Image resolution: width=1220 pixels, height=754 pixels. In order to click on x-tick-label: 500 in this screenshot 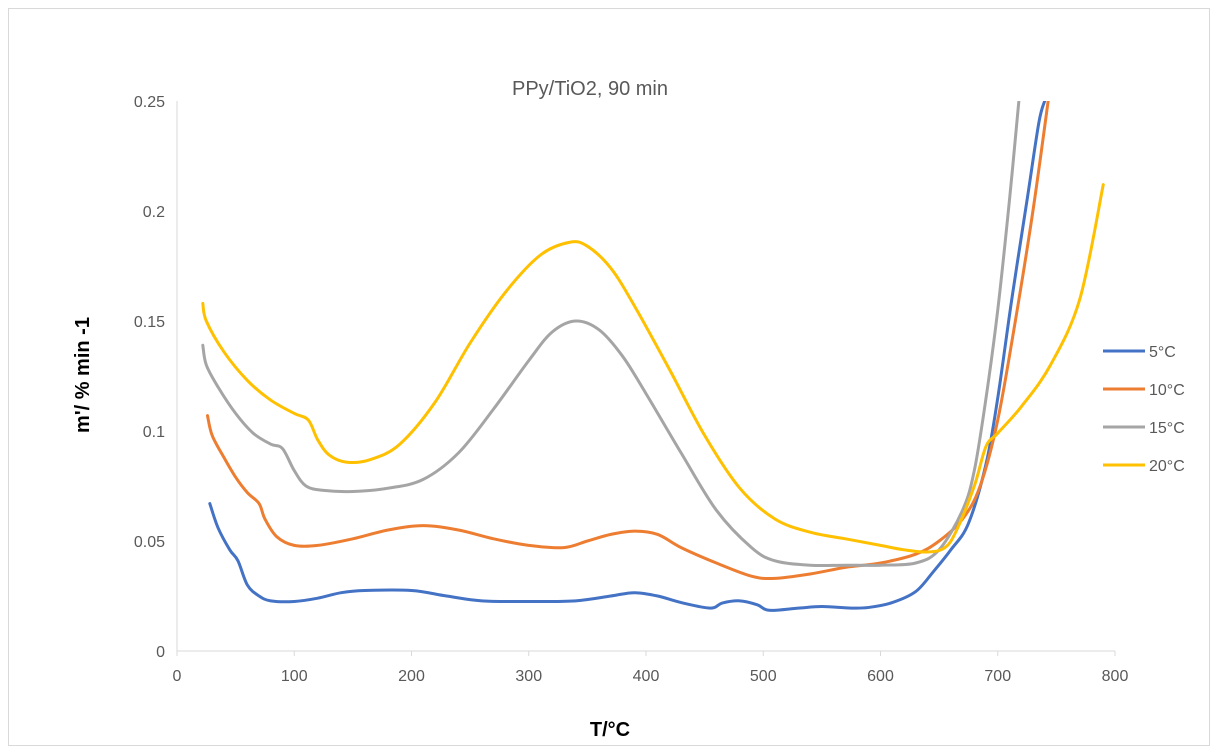, I will do `click(763, 676)`.